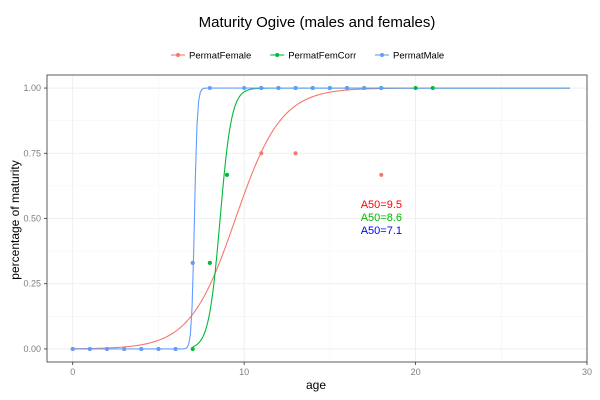 This screenshot has height=400, width=600. I want to click on legend-item-PermatFemale: PermatFemale, so click(211, 56).